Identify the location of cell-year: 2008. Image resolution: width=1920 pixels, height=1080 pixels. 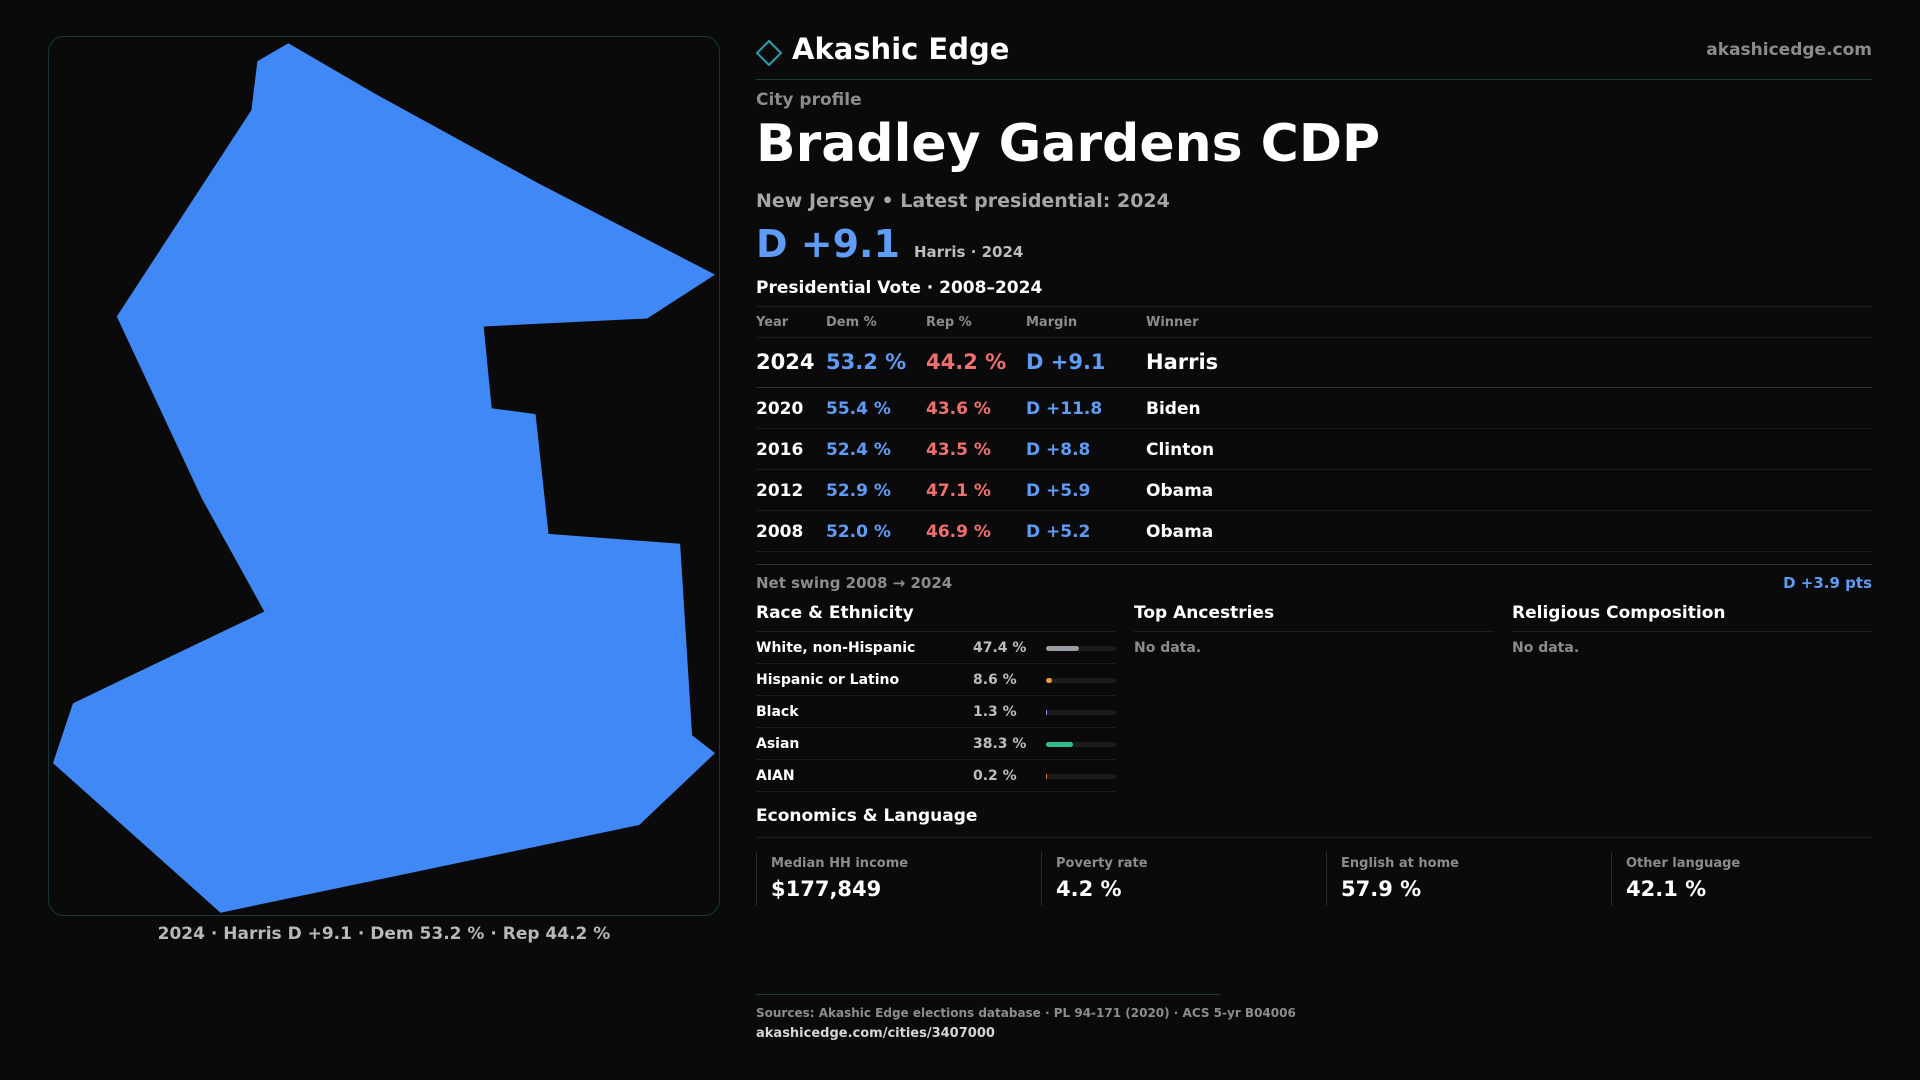
(780, 532).